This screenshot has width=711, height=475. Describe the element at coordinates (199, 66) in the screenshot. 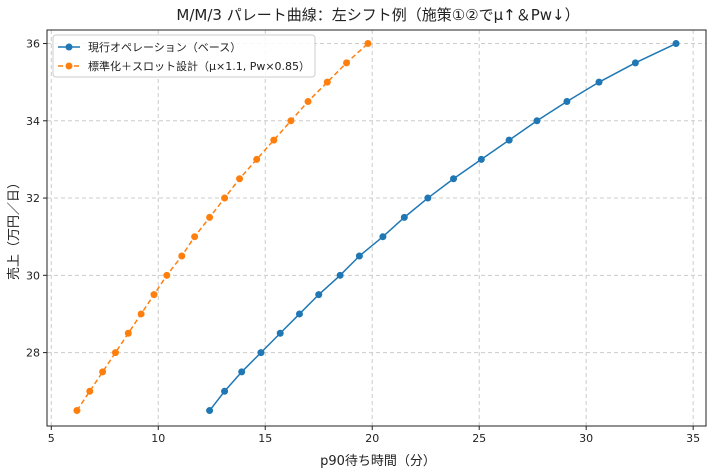

I see `legend-label-improved: 標準化＋スロット設計（μ×1.1, Pw×0.85）` at that location.